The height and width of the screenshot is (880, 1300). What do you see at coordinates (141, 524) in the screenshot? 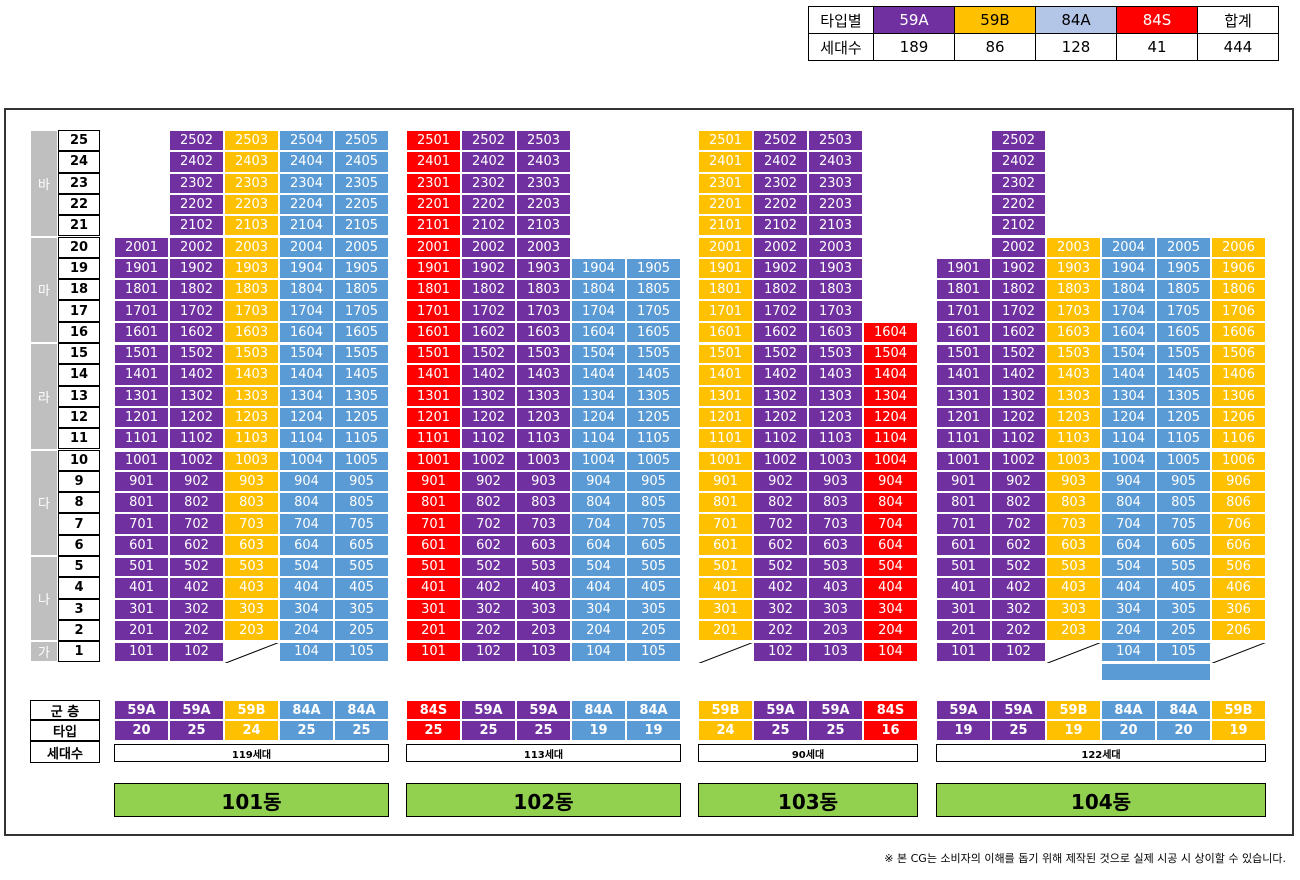
I see `unit-cell: 701` at bounding box center [141, 524].